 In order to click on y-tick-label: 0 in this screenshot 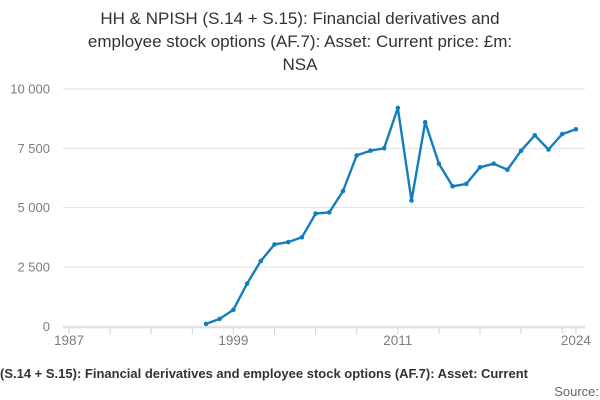, I will do `click(46, 326)`.